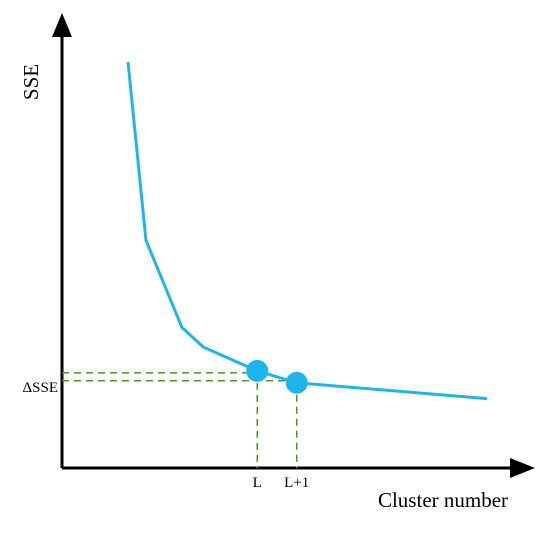 The width and height of the screenshot is (550, 534). Describe the element at coordinates (62, 25) in the screenshot. I see `y-axis-arrow` at that location.